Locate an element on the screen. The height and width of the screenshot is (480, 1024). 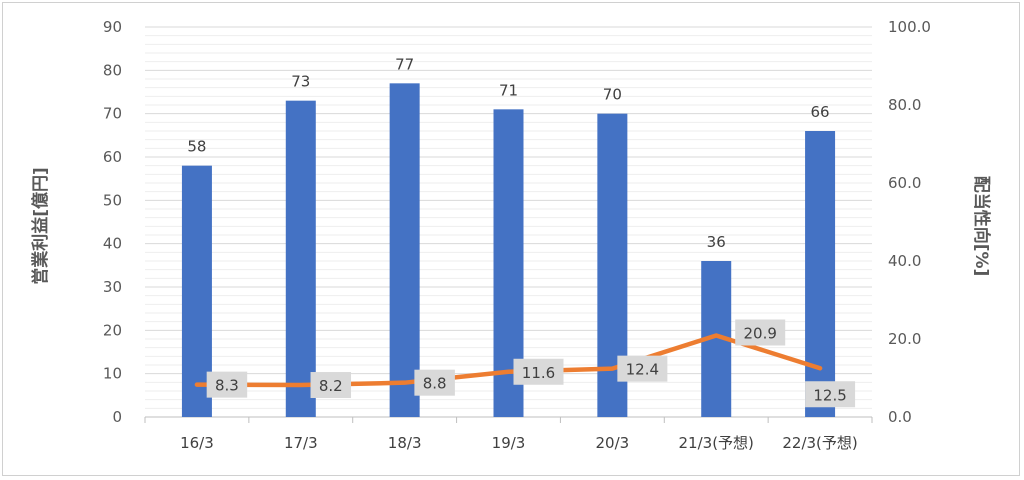
y2-tick-label: 20.0 is located at coordinates (904, 339).